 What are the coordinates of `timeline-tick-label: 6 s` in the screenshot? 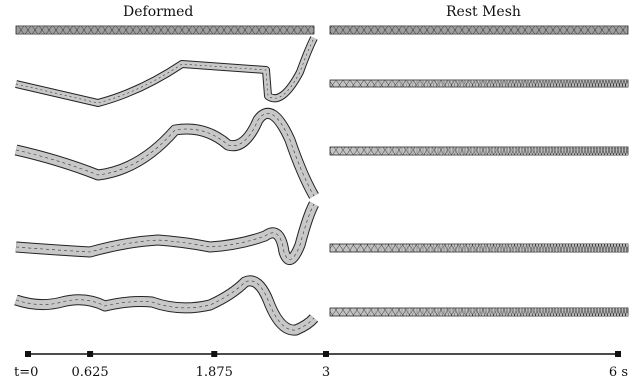 It's located at (618, 372).